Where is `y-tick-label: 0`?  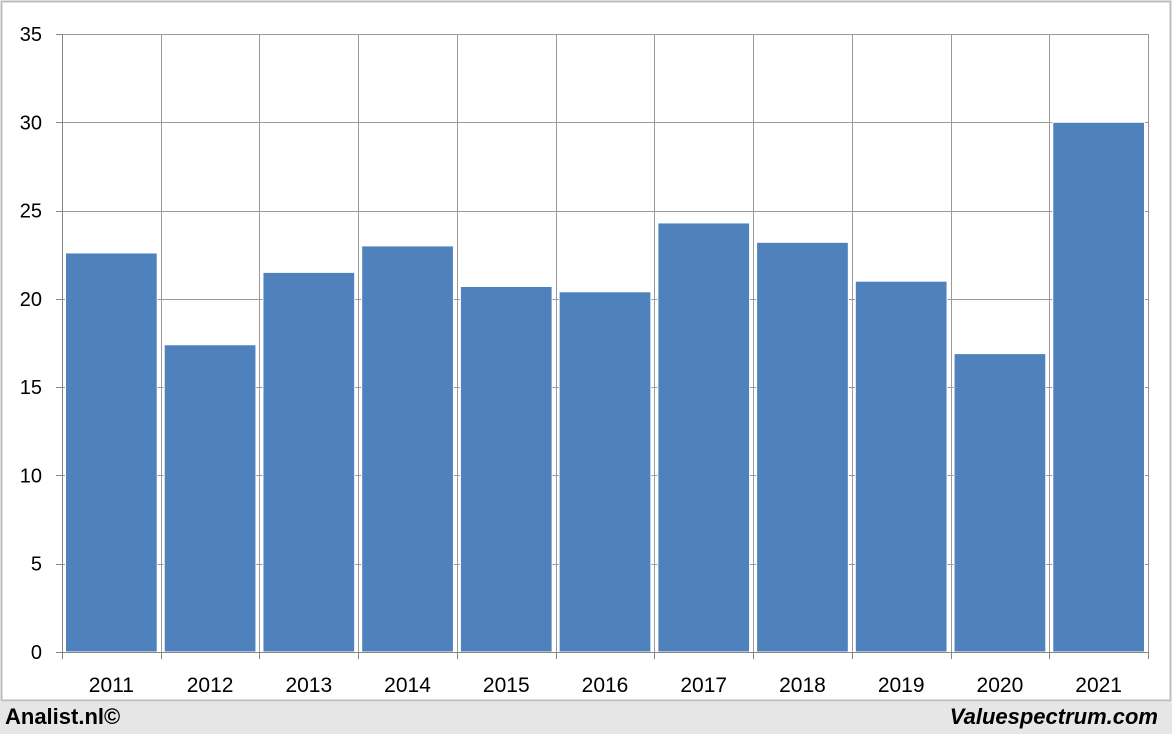 y-tick-label: 0 is located at coordinates (36, 653).